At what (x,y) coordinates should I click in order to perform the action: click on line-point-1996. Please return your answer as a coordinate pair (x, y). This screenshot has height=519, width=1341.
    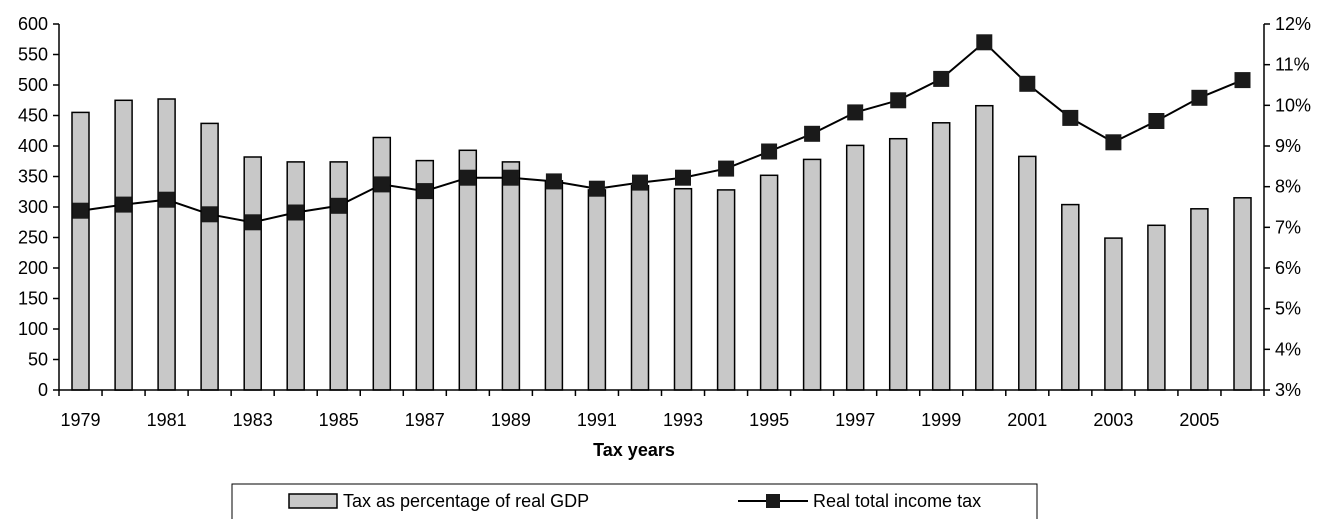
    Looking at the image, I should click on (812, 133).